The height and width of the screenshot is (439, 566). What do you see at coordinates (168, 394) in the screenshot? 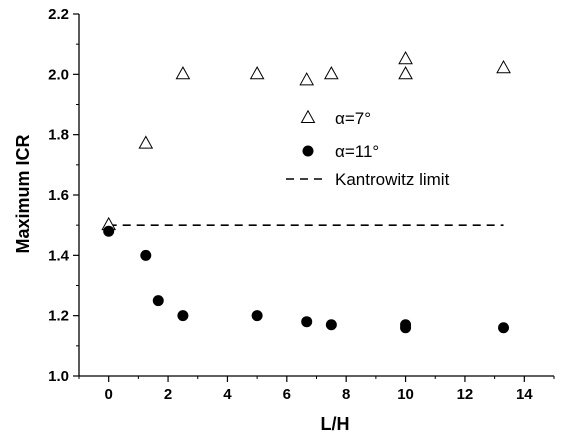
I see `x-tick-label: 2` at bounding box center [168, 394].